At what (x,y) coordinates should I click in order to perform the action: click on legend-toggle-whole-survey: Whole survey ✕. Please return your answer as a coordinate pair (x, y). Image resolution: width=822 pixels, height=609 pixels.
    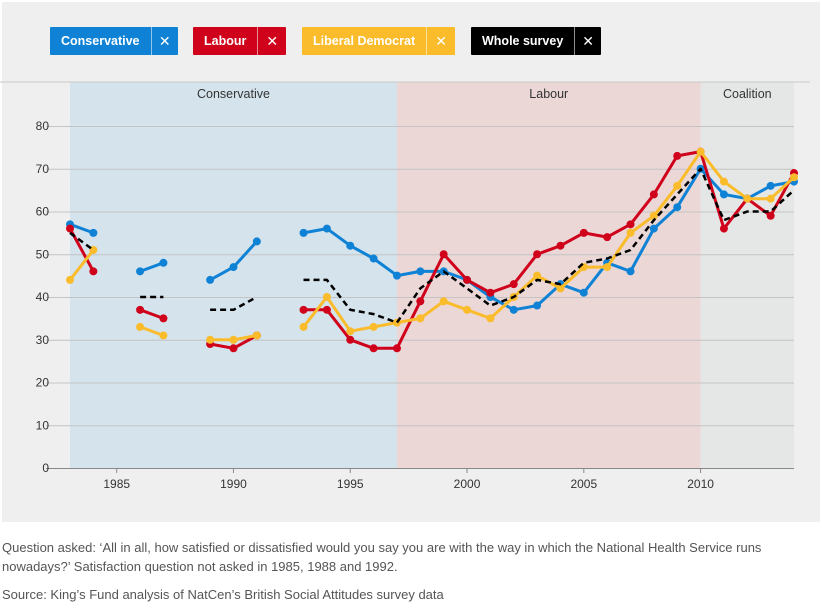
    Looking at the image, I should click on (536, 41).